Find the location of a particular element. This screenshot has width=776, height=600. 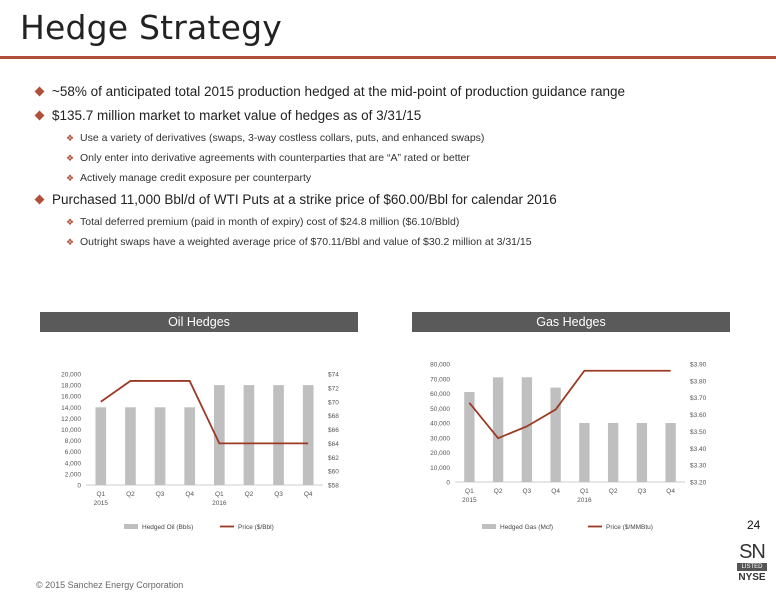

legend-bar-label: Hedged Gas (Mcf) is located at coordinates (526, 527).